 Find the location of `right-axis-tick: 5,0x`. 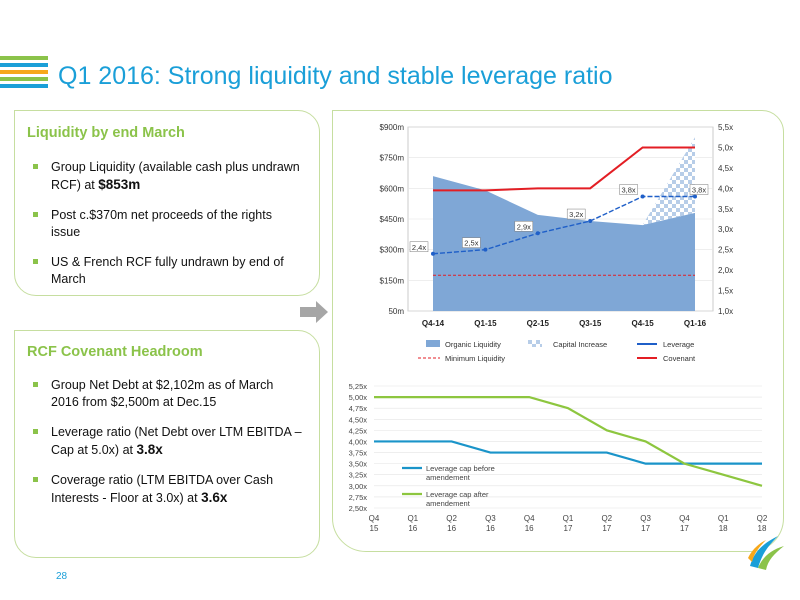

right-axis-tick: 5,0x is located at coordinates (725, 147).